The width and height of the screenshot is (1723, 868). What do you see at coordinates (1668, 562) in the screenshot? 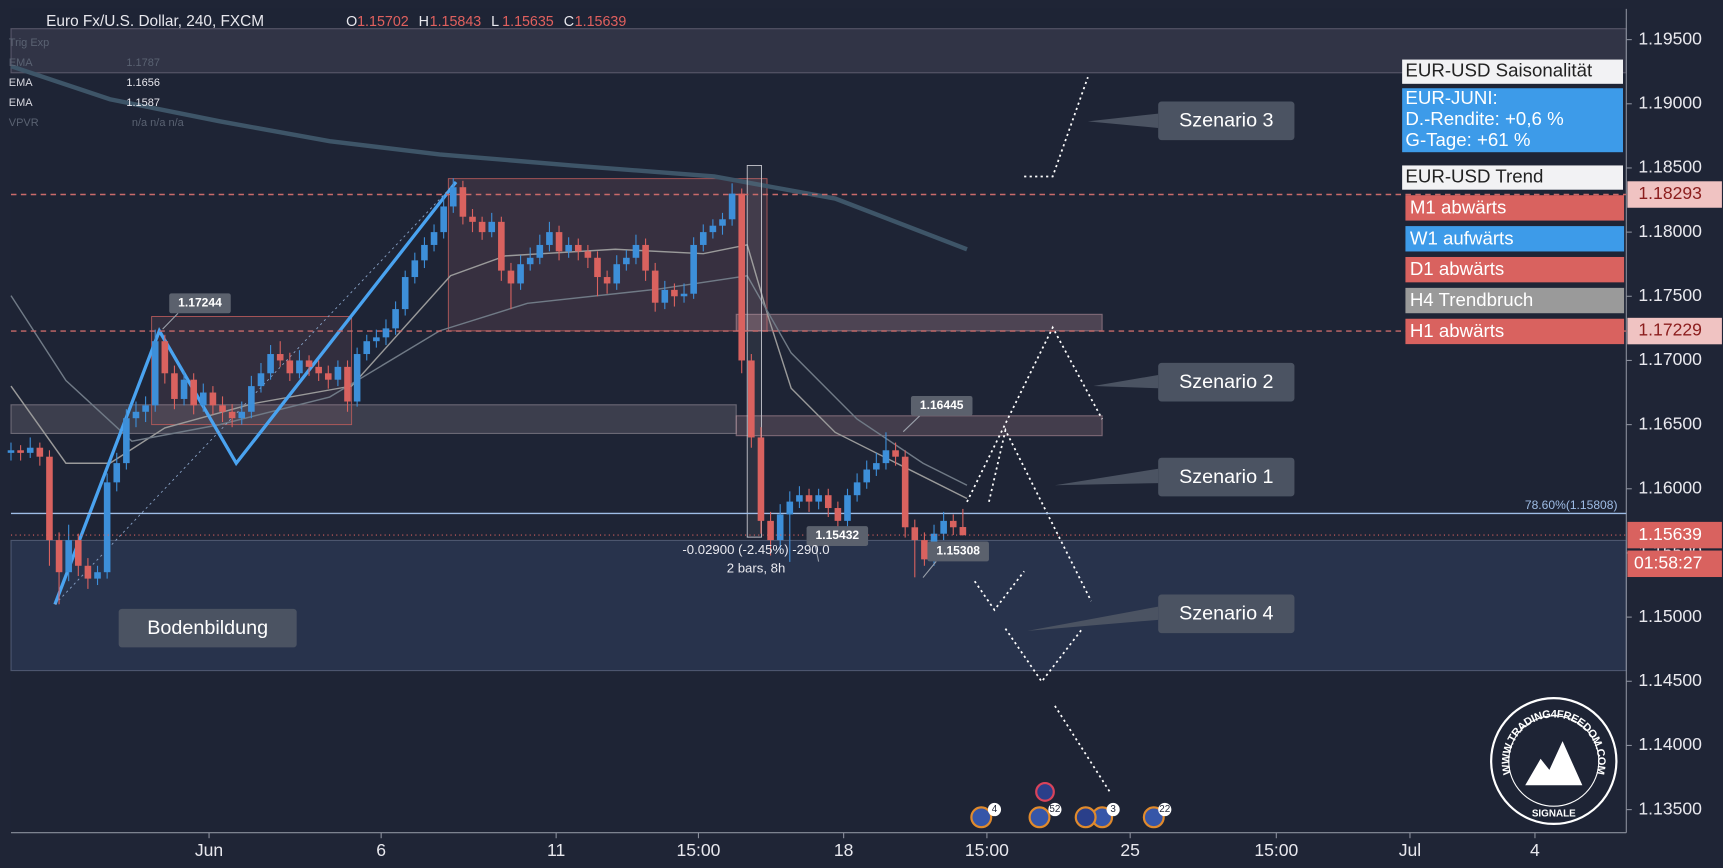
I see `countdown: 01:58:27` at bounding box center [1668, 562].